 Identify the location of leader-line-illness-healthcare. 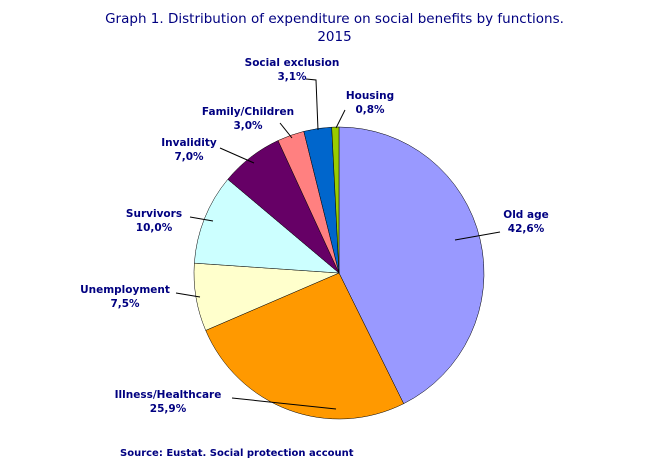
(284, 403).